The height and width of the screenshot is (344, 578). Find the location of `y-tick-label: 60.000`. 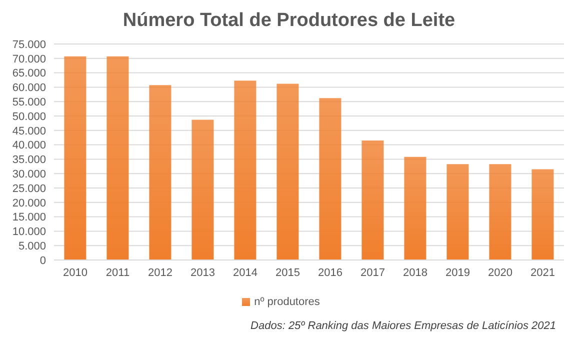

y-tick-label: 60.000 is located at coordinates (29, 88).